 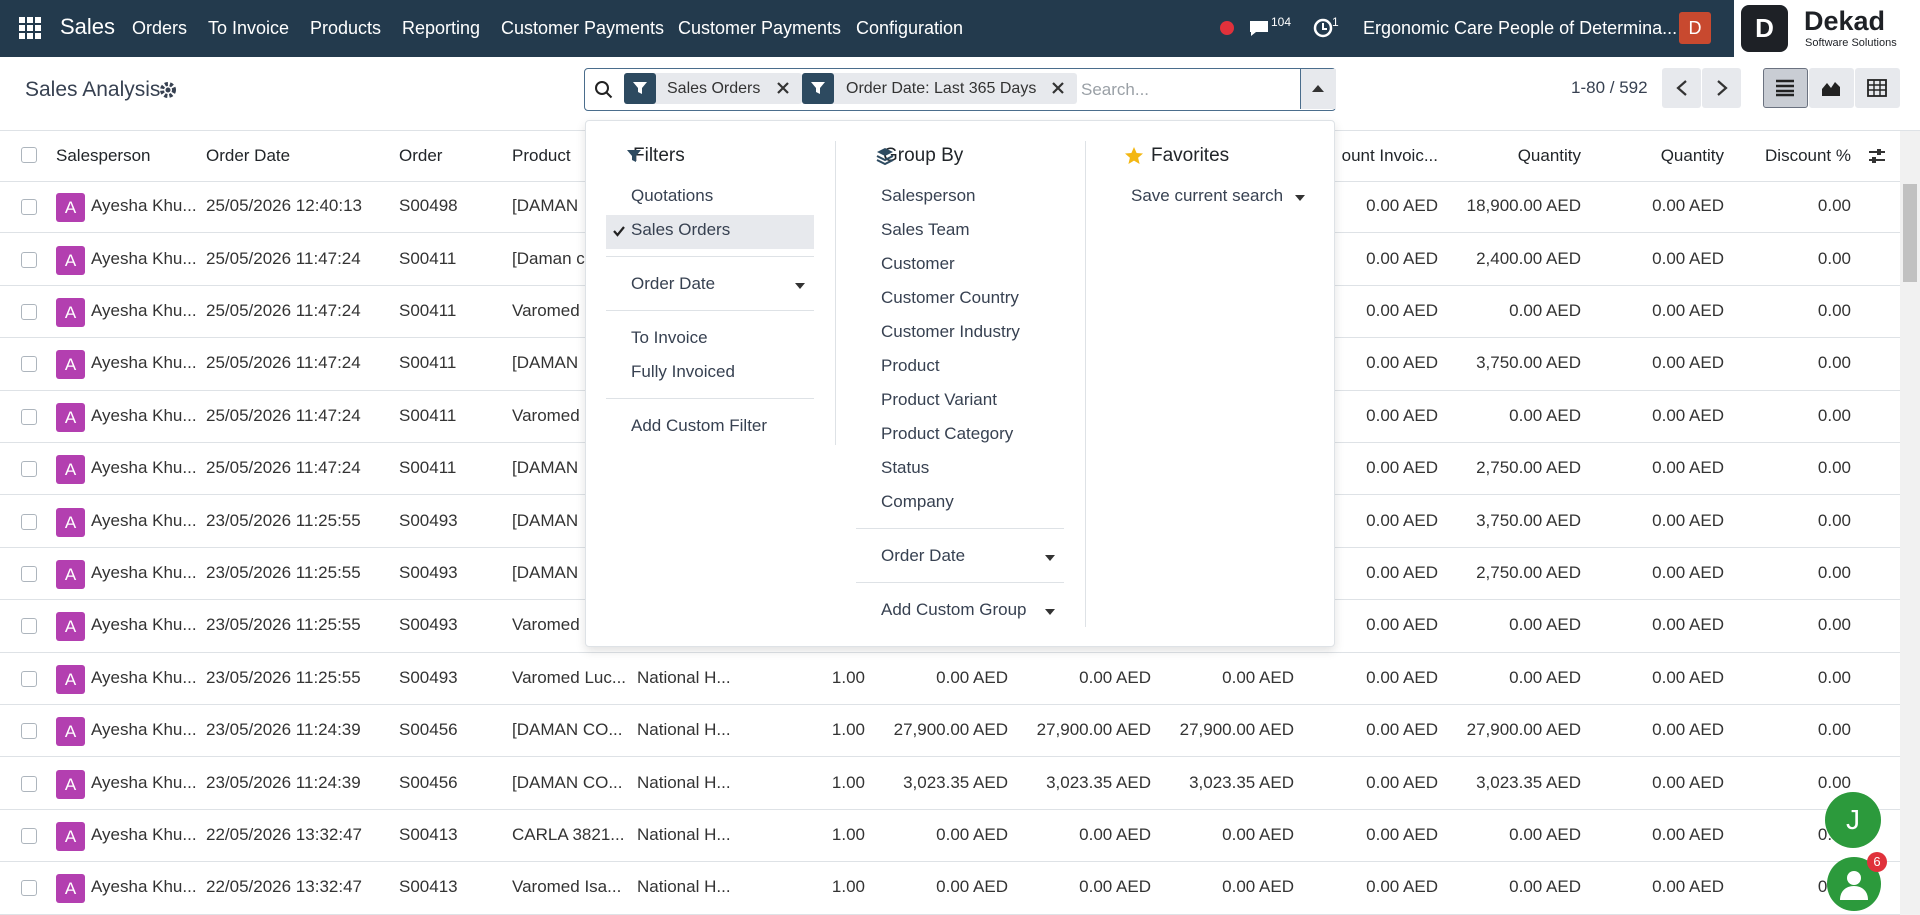 What do you see at coordinates (1695, 28) in the screenshot?
I see `user-avatar: D` at bounding box center [1695, 28].